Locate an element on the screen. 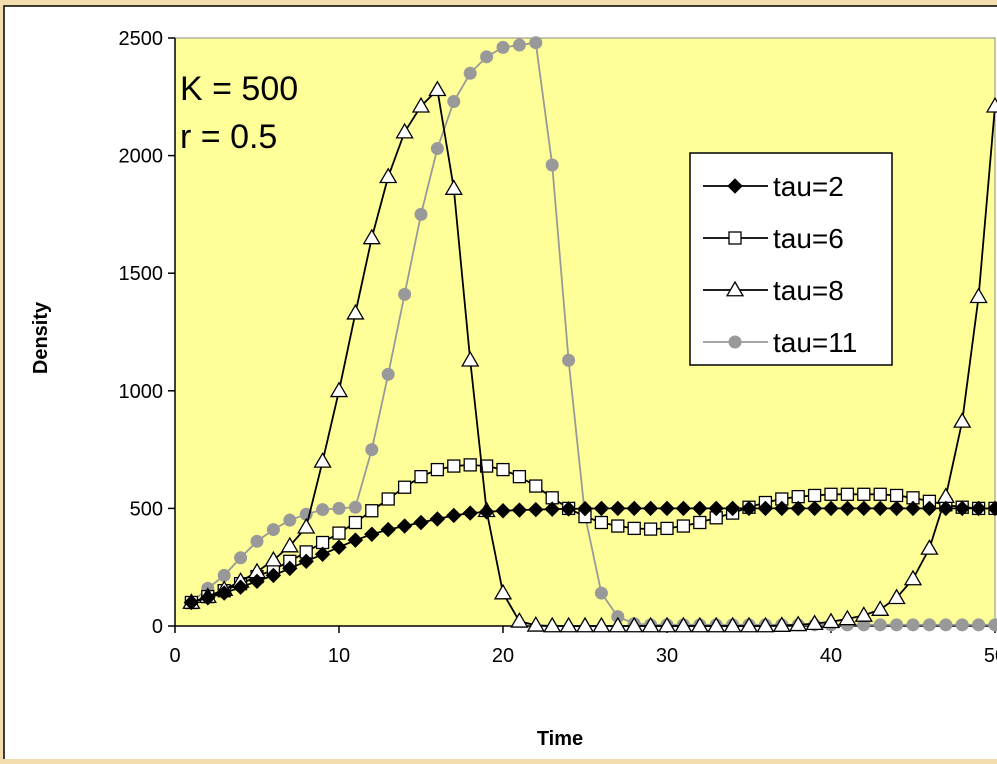  legend-label-tau-2: tau=2 is located at coordinates (808, 186).